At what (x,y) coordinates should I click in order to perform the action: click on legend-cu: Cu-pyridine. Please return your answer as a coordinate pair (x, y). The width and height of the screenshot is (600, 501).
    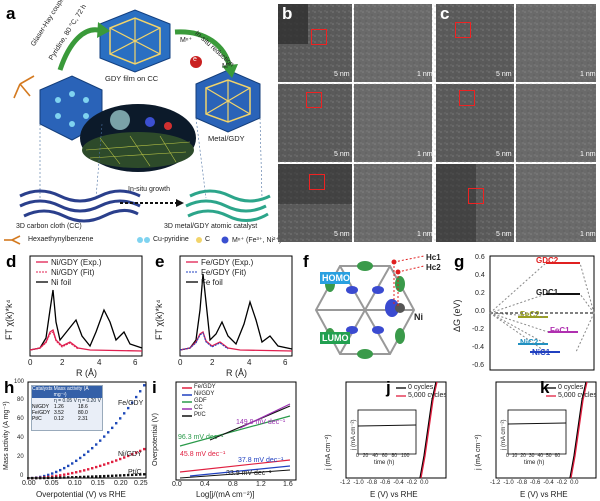
    Looking at the image, I should click on (171, 239).